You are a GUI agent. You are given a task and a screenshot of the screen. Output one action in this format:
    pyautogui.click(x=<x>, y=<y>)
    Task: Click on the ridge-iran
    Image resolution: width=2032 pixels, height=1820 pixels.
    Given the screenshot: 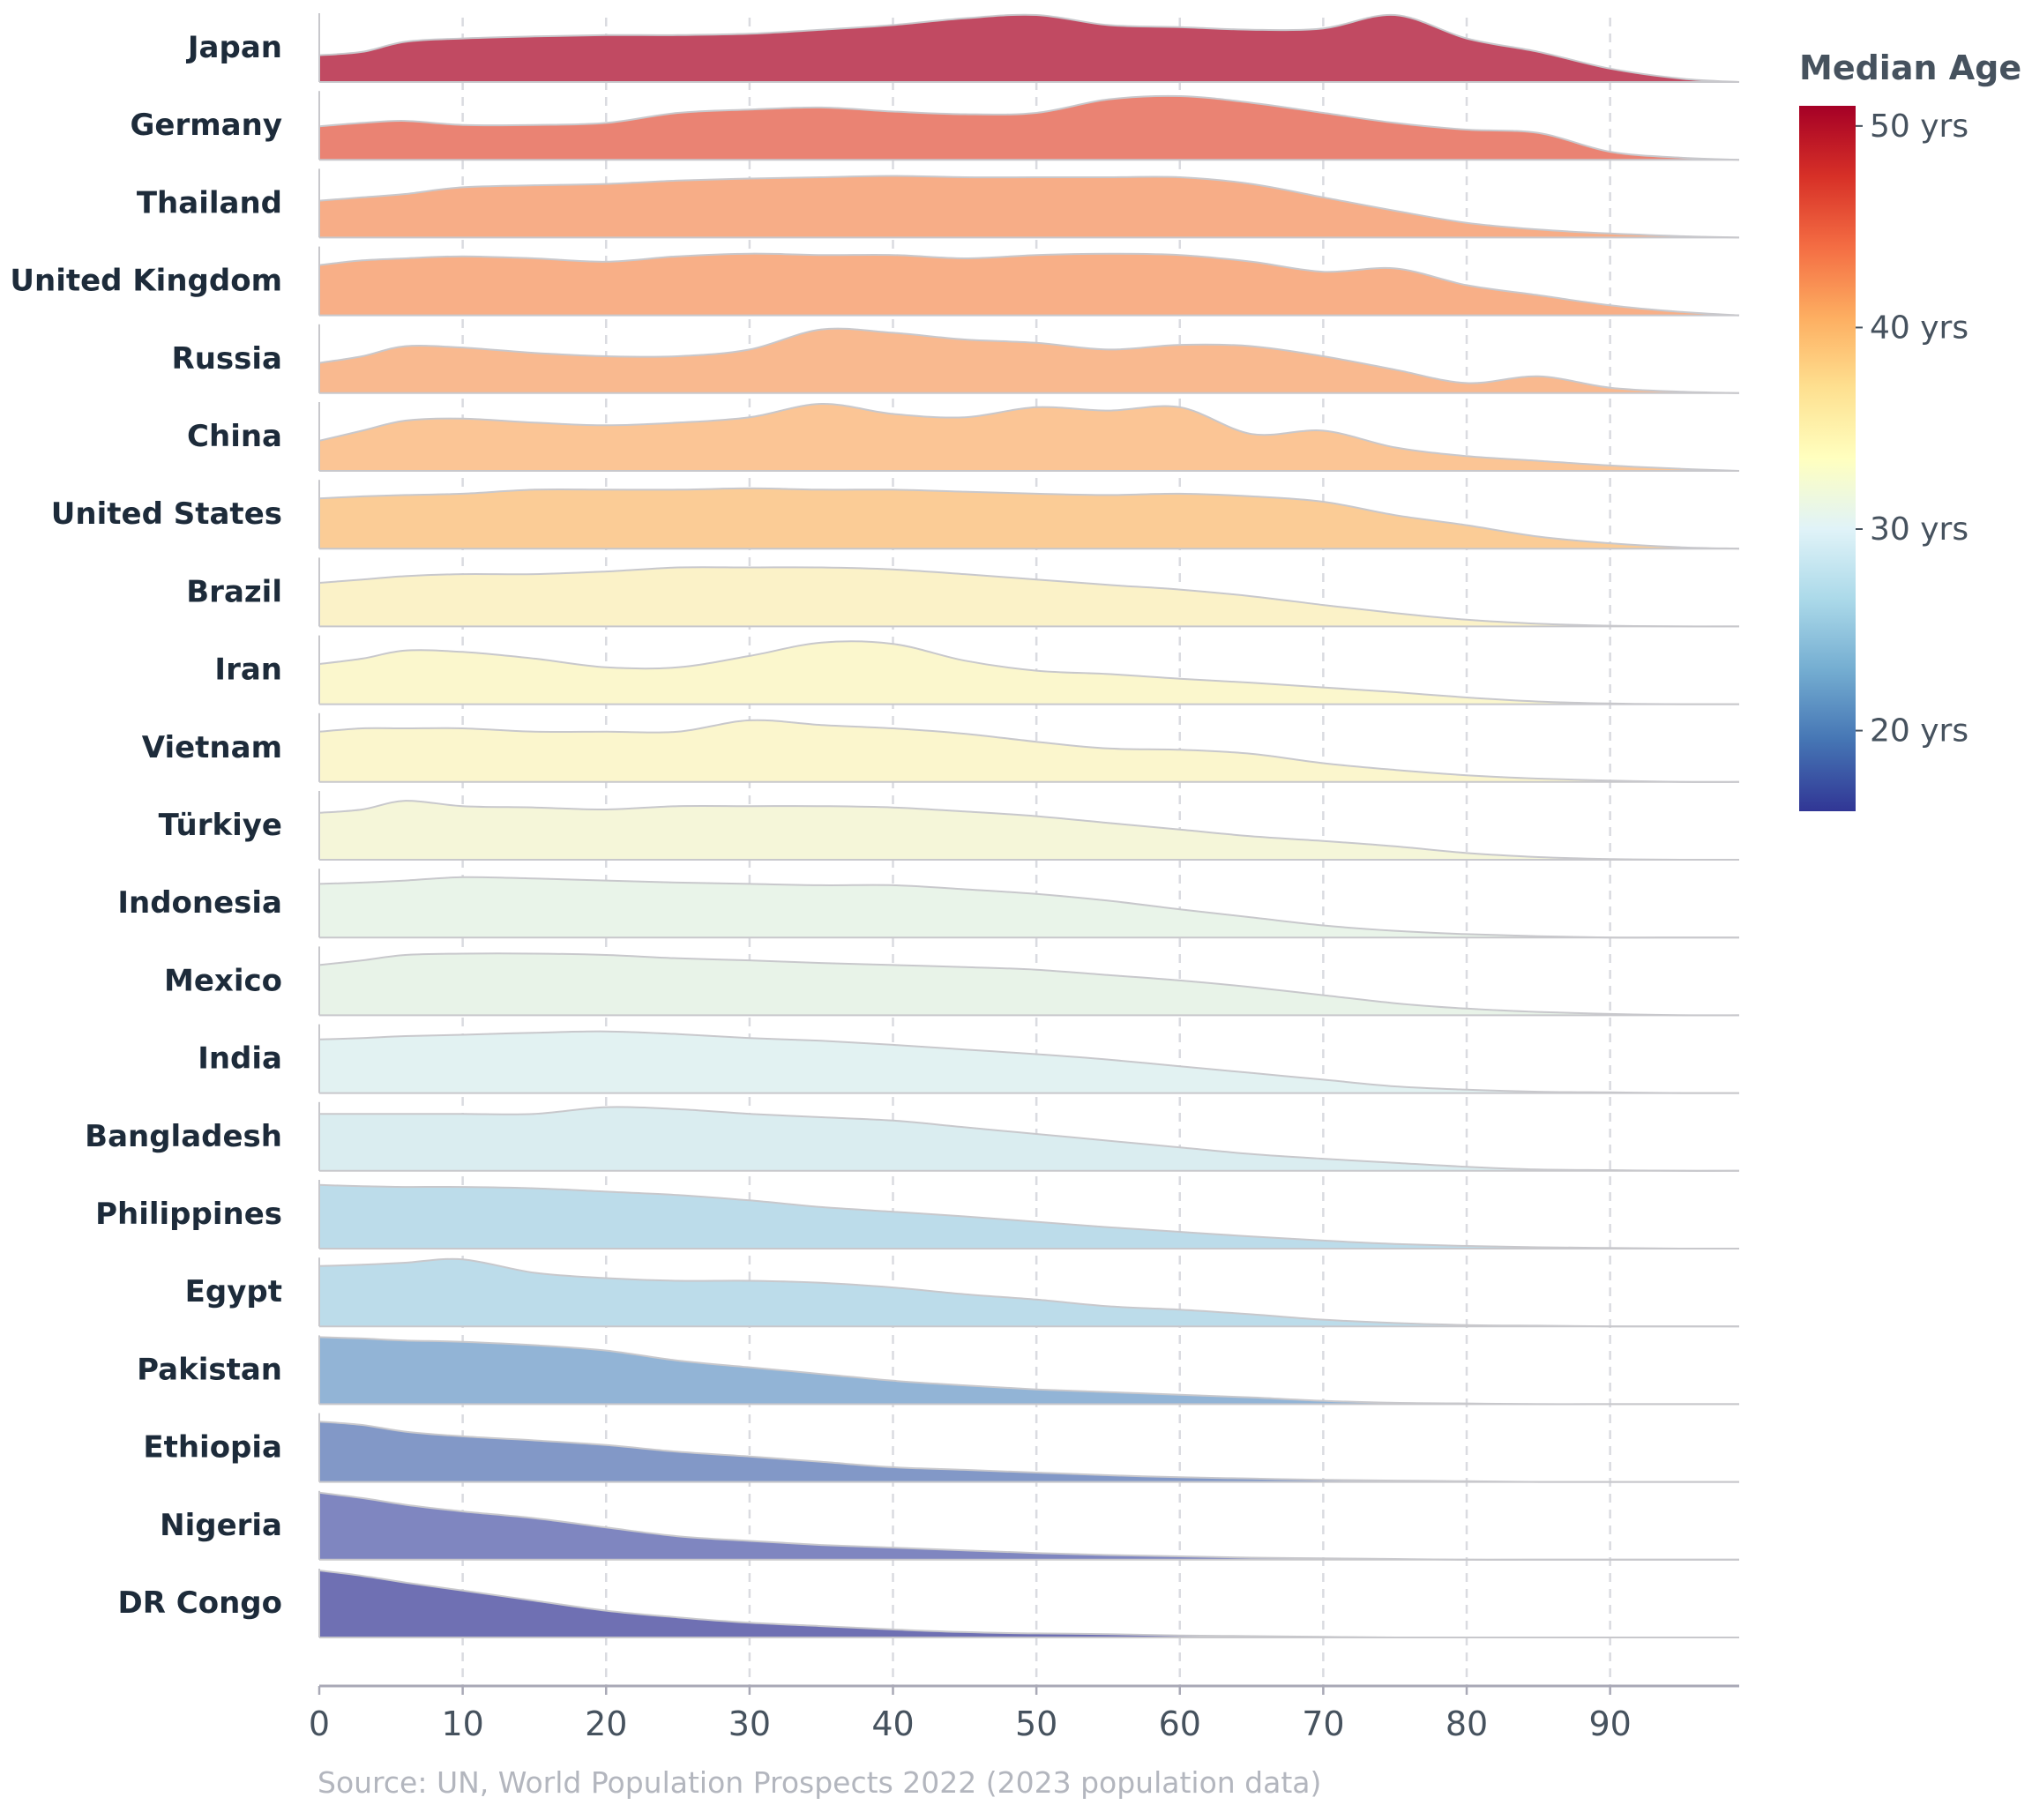 What is the action you would take?
    pyautogui.click(x=1029, y=670)
    